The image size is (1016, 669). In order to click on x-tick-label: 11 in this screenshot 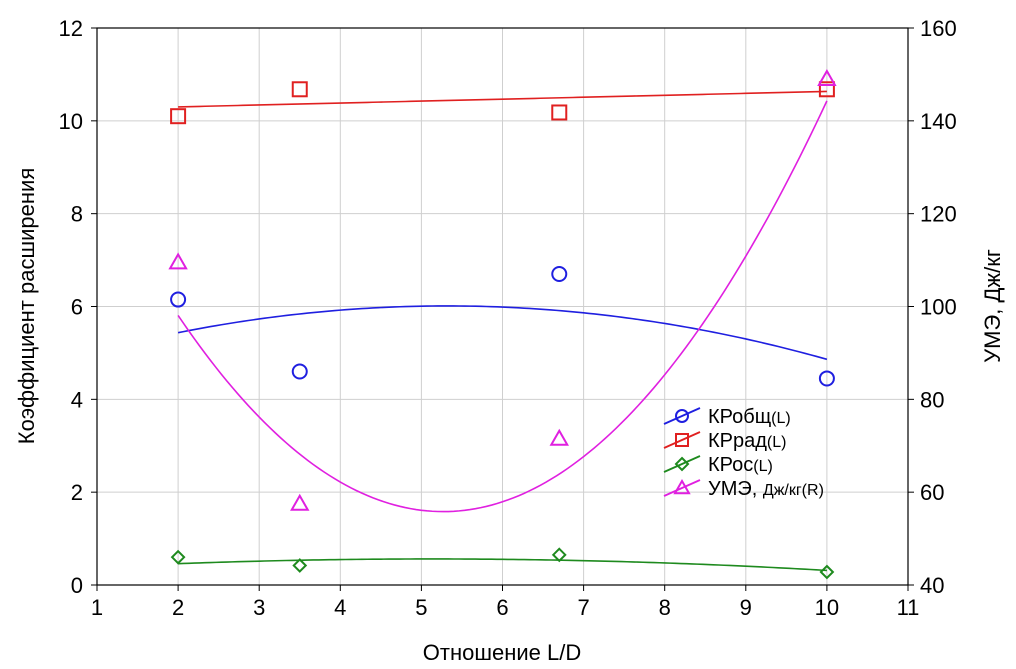, I will do `click(908, 607)`.